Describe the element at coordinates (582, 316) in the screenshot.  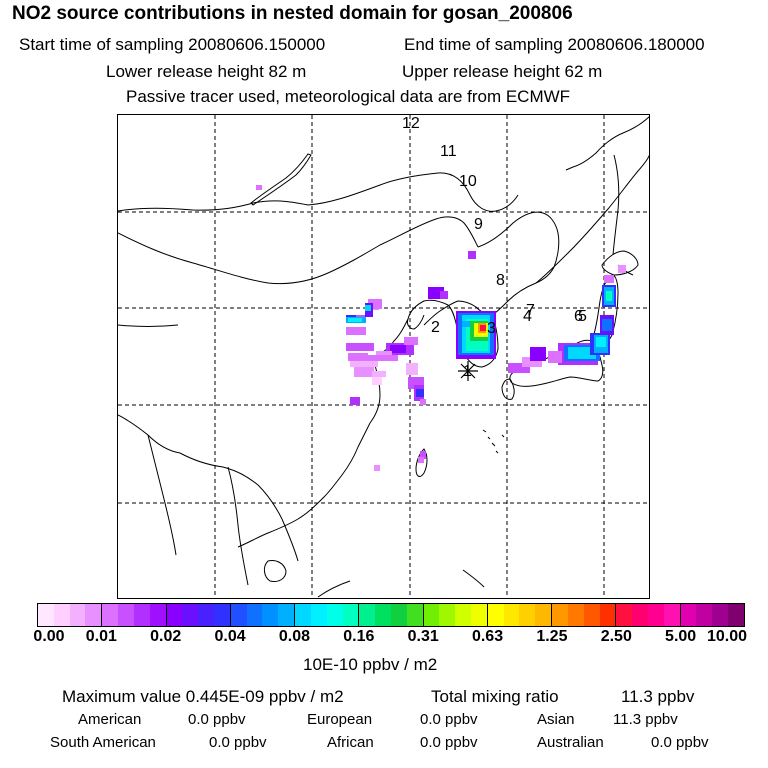
I see `trajectory-label: 5` at that location.